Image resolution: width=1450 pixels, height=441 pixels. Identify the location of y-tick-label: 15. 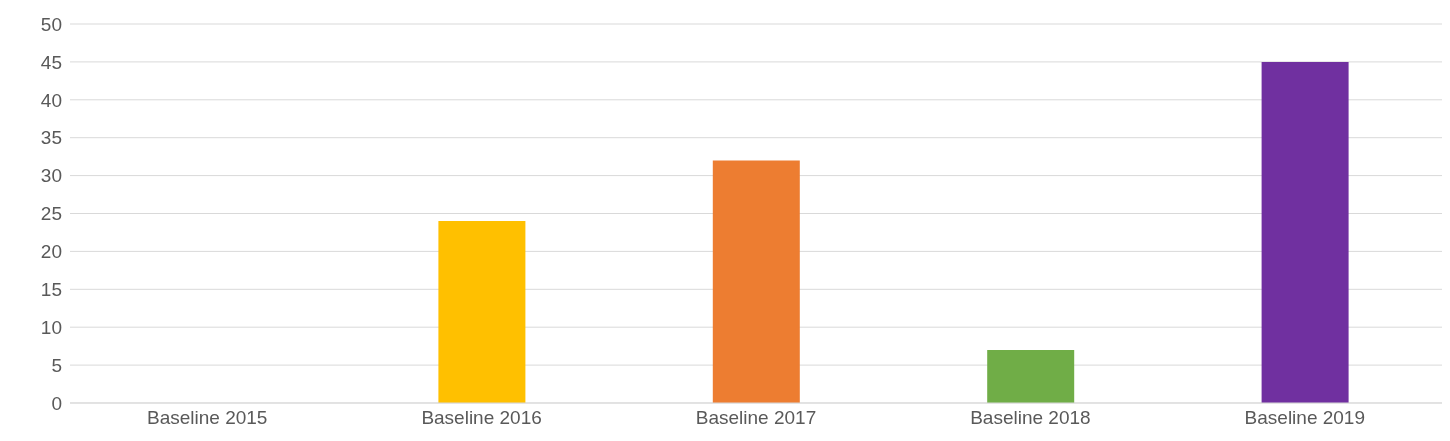
(51, 290).